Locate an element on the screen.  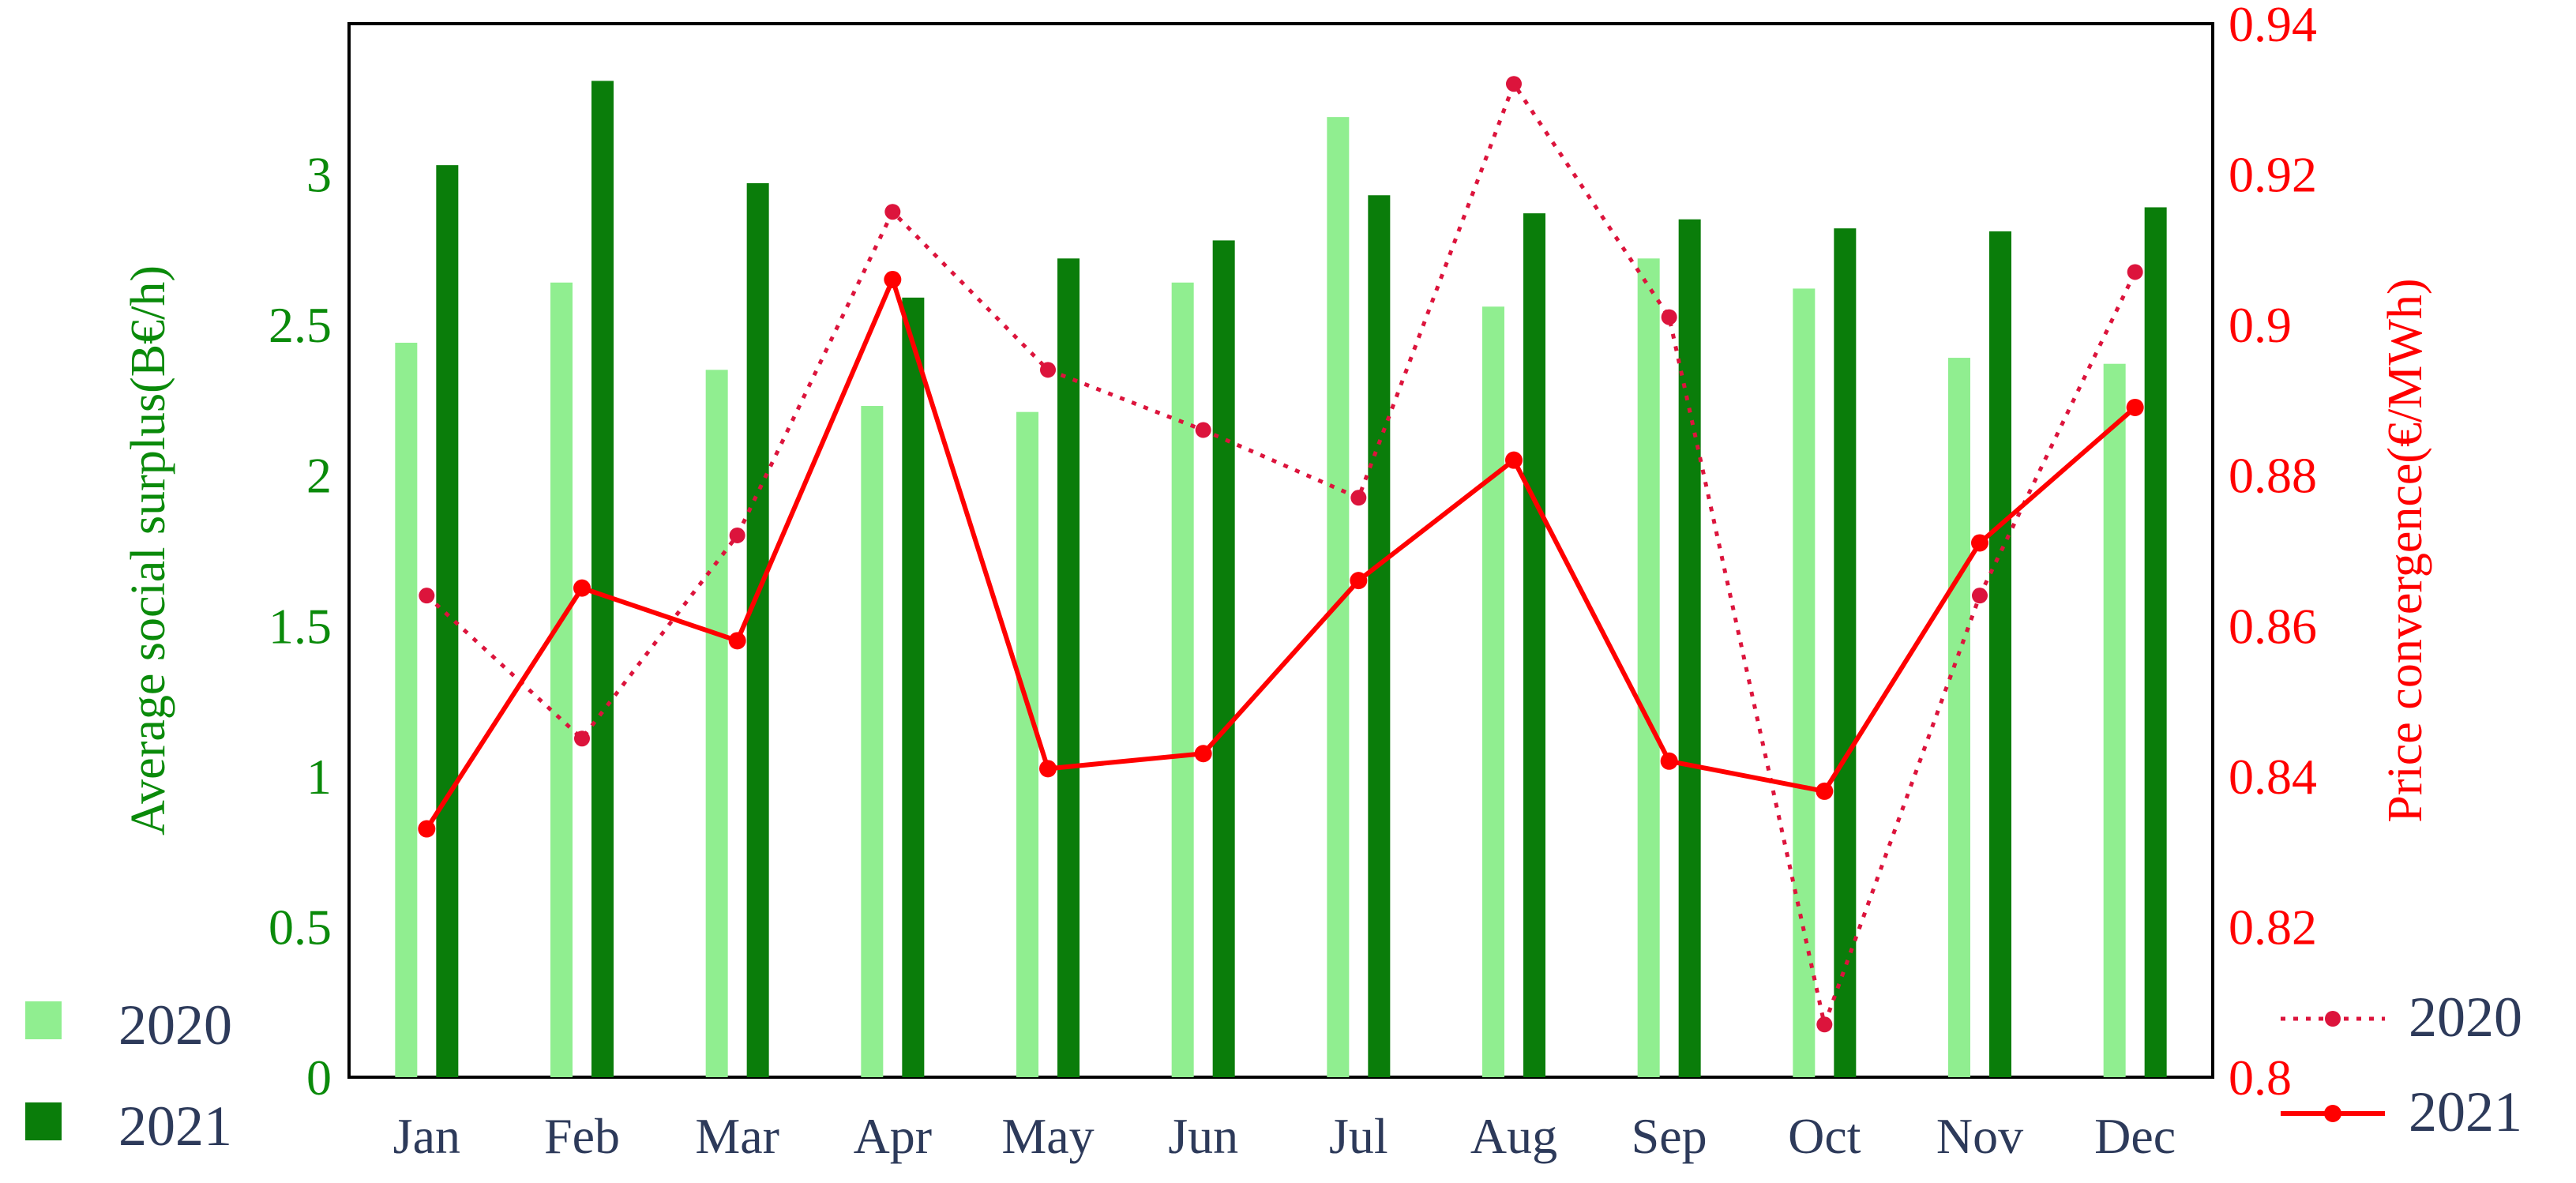
point-2020-sep is located at coordinates (1669, 317).